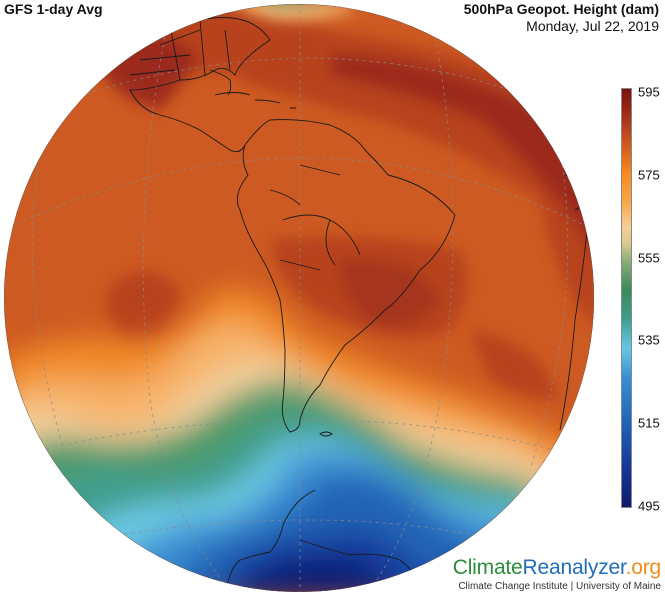  Describe the element at coordinates (649, 258) in the screenshot. I see `colorbar-tick-555: 555` at that location.